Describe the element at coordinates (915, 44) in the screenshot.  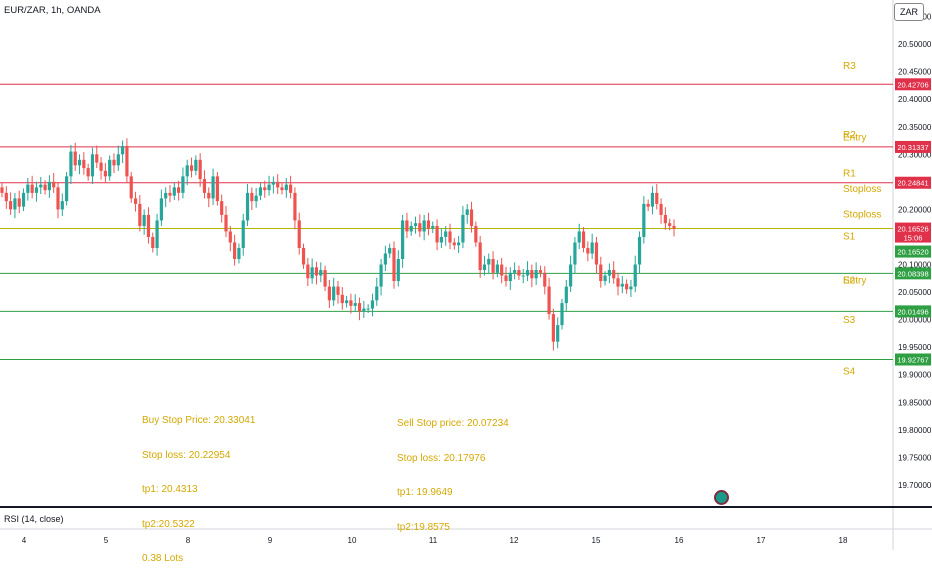
I see `y-tick-label: 20.50000` at that location.